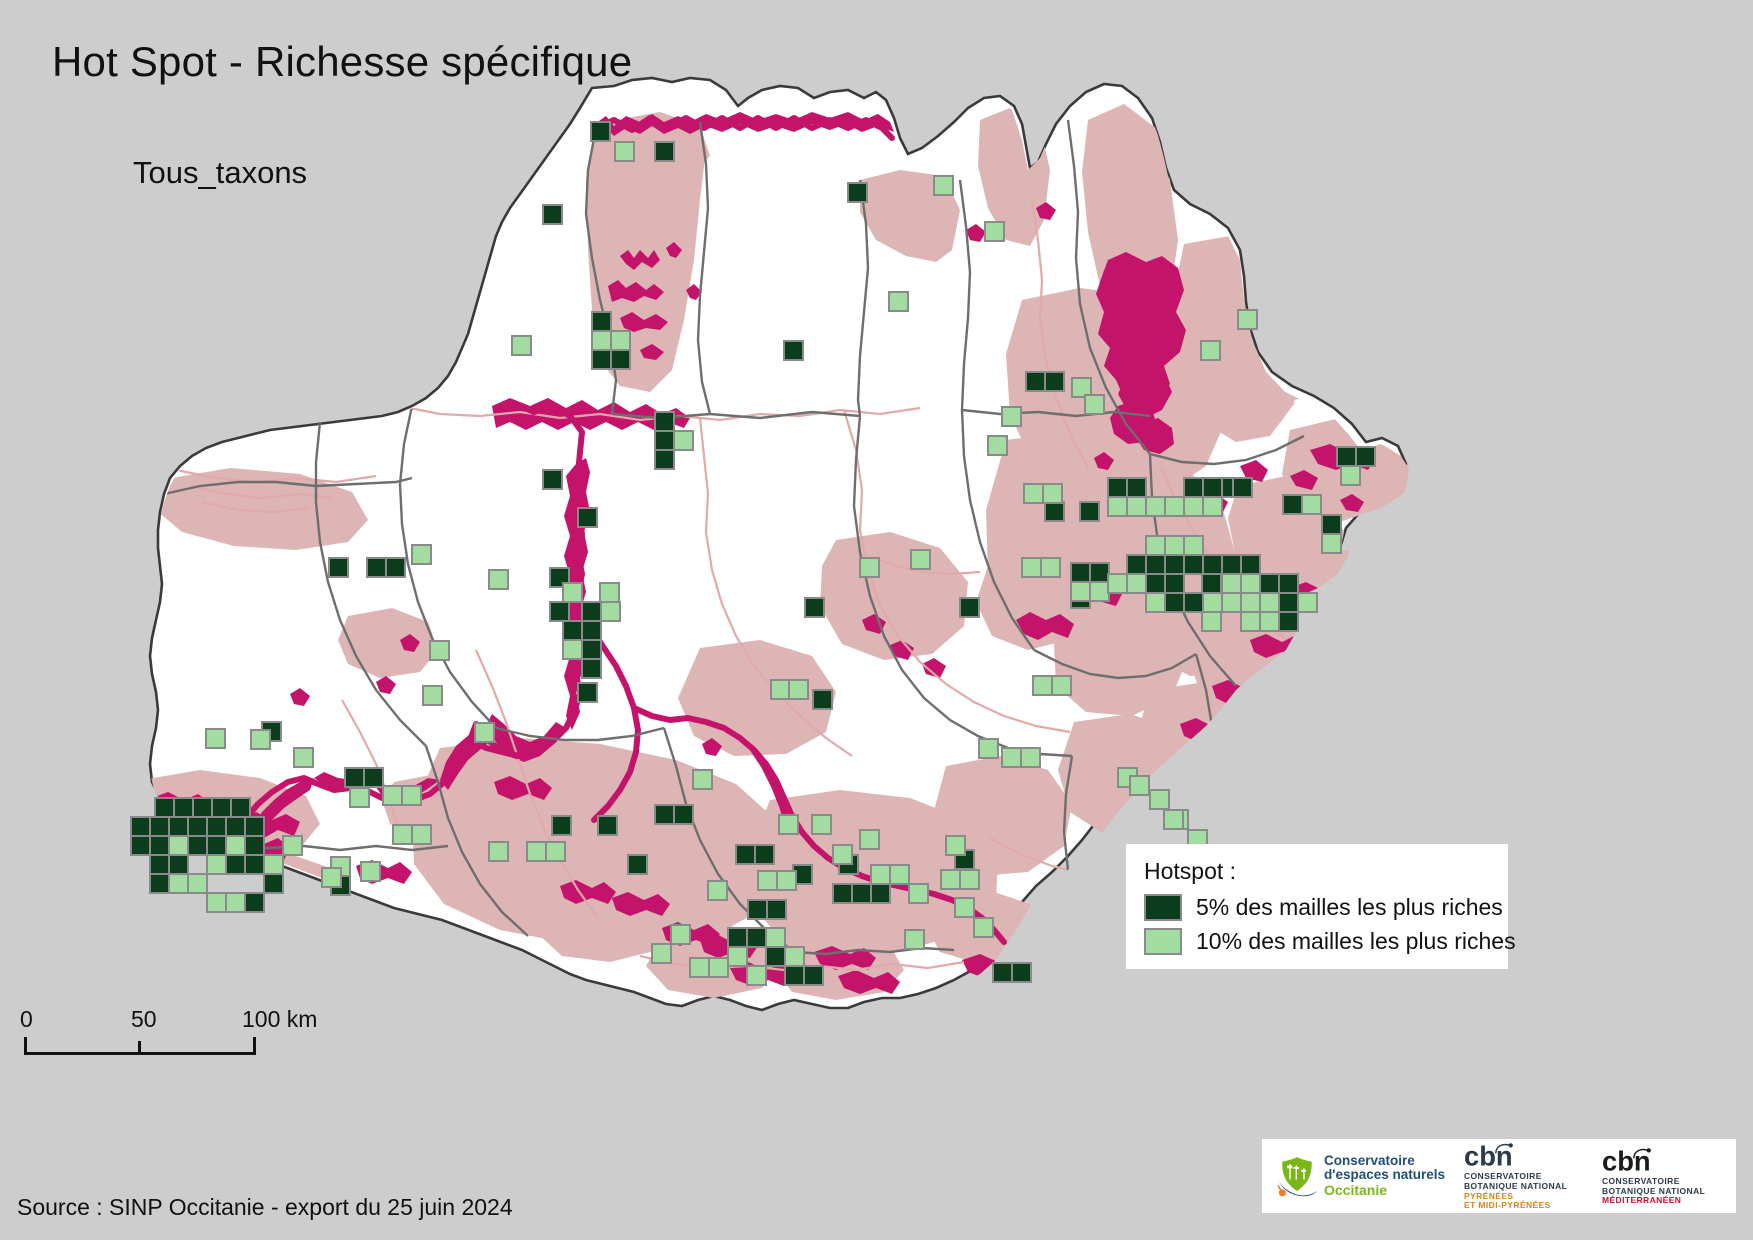 The image size is (1753, 1240). Describe the element at coordinates (1641, 1181) in the screenshot. I see `cbn-med-line-1: CONSERVATOIRE` at that location.